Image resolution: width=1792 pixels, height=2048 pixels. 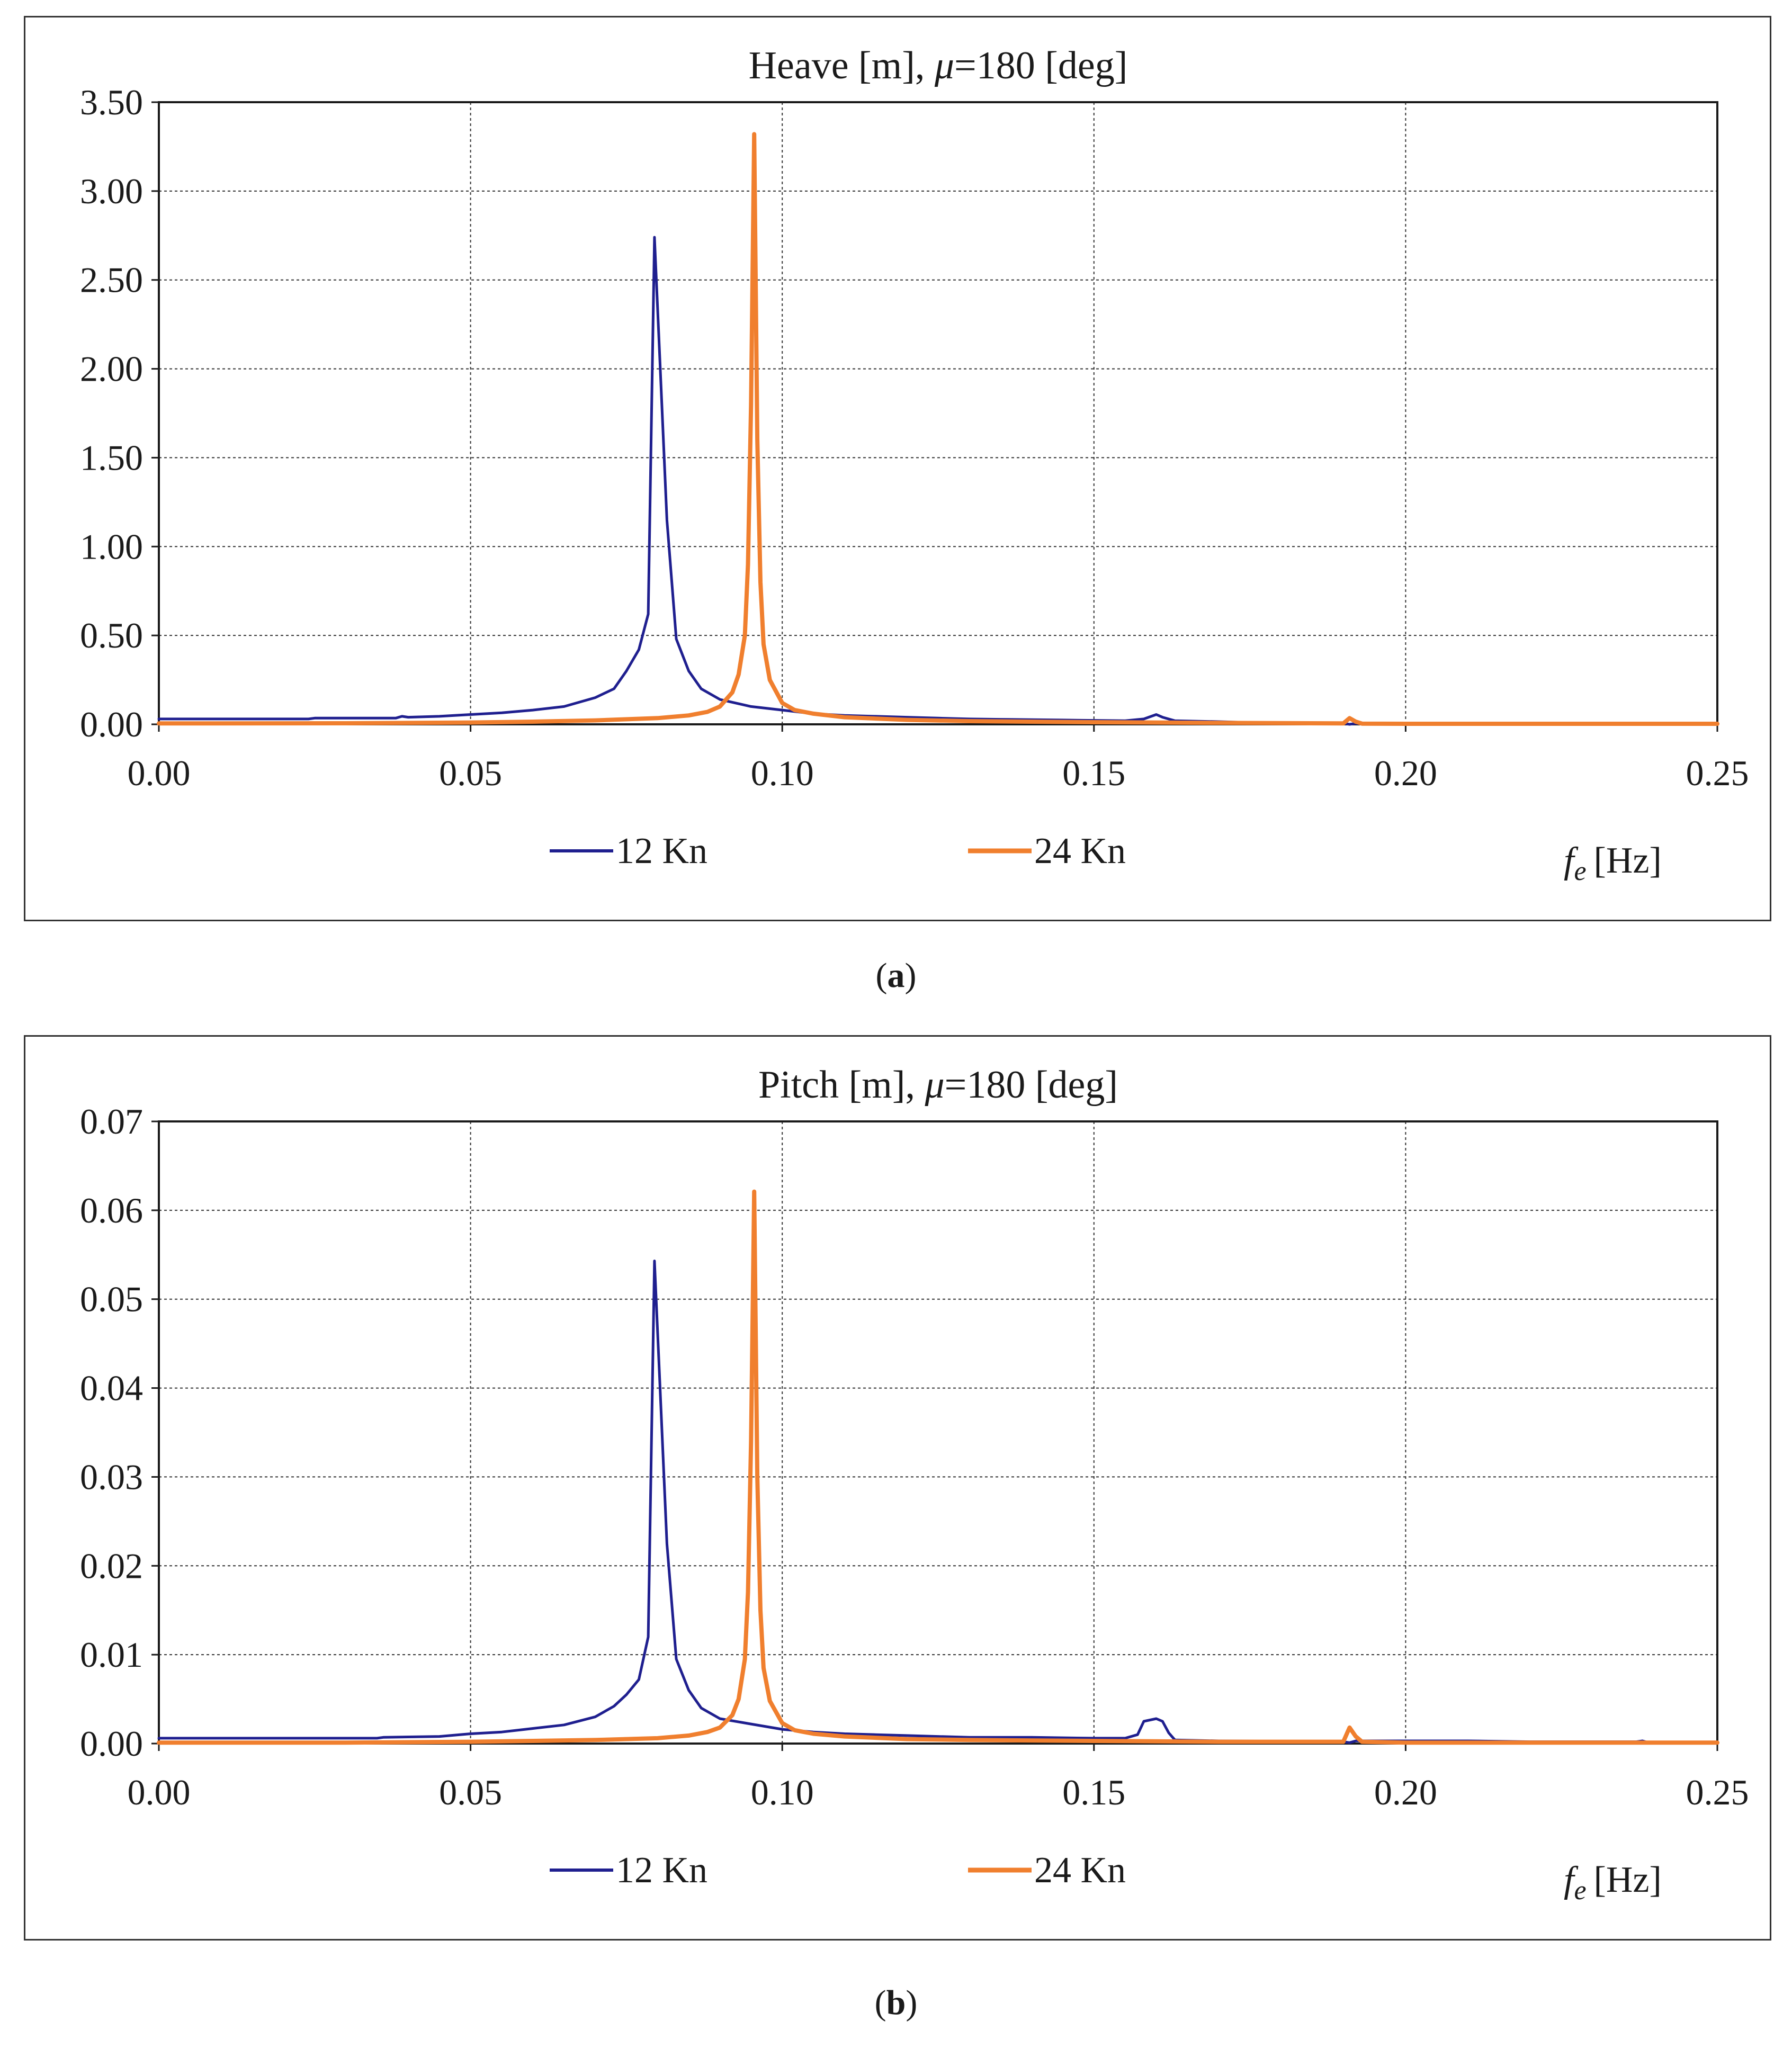 I want to click on pitch-xlabel-sub: e, so click(x=1580, y=1891).